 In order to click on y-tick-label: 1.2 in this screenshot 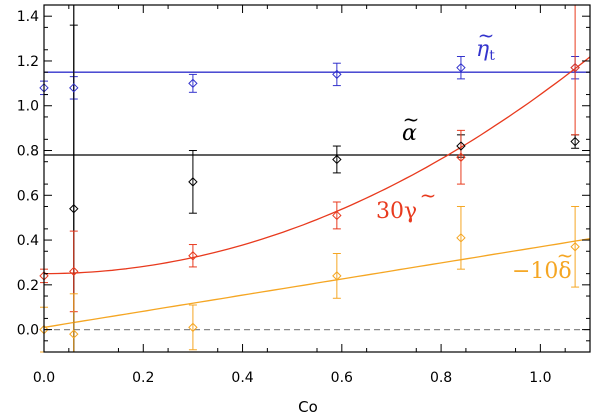, I will do `click(28, 62)`.